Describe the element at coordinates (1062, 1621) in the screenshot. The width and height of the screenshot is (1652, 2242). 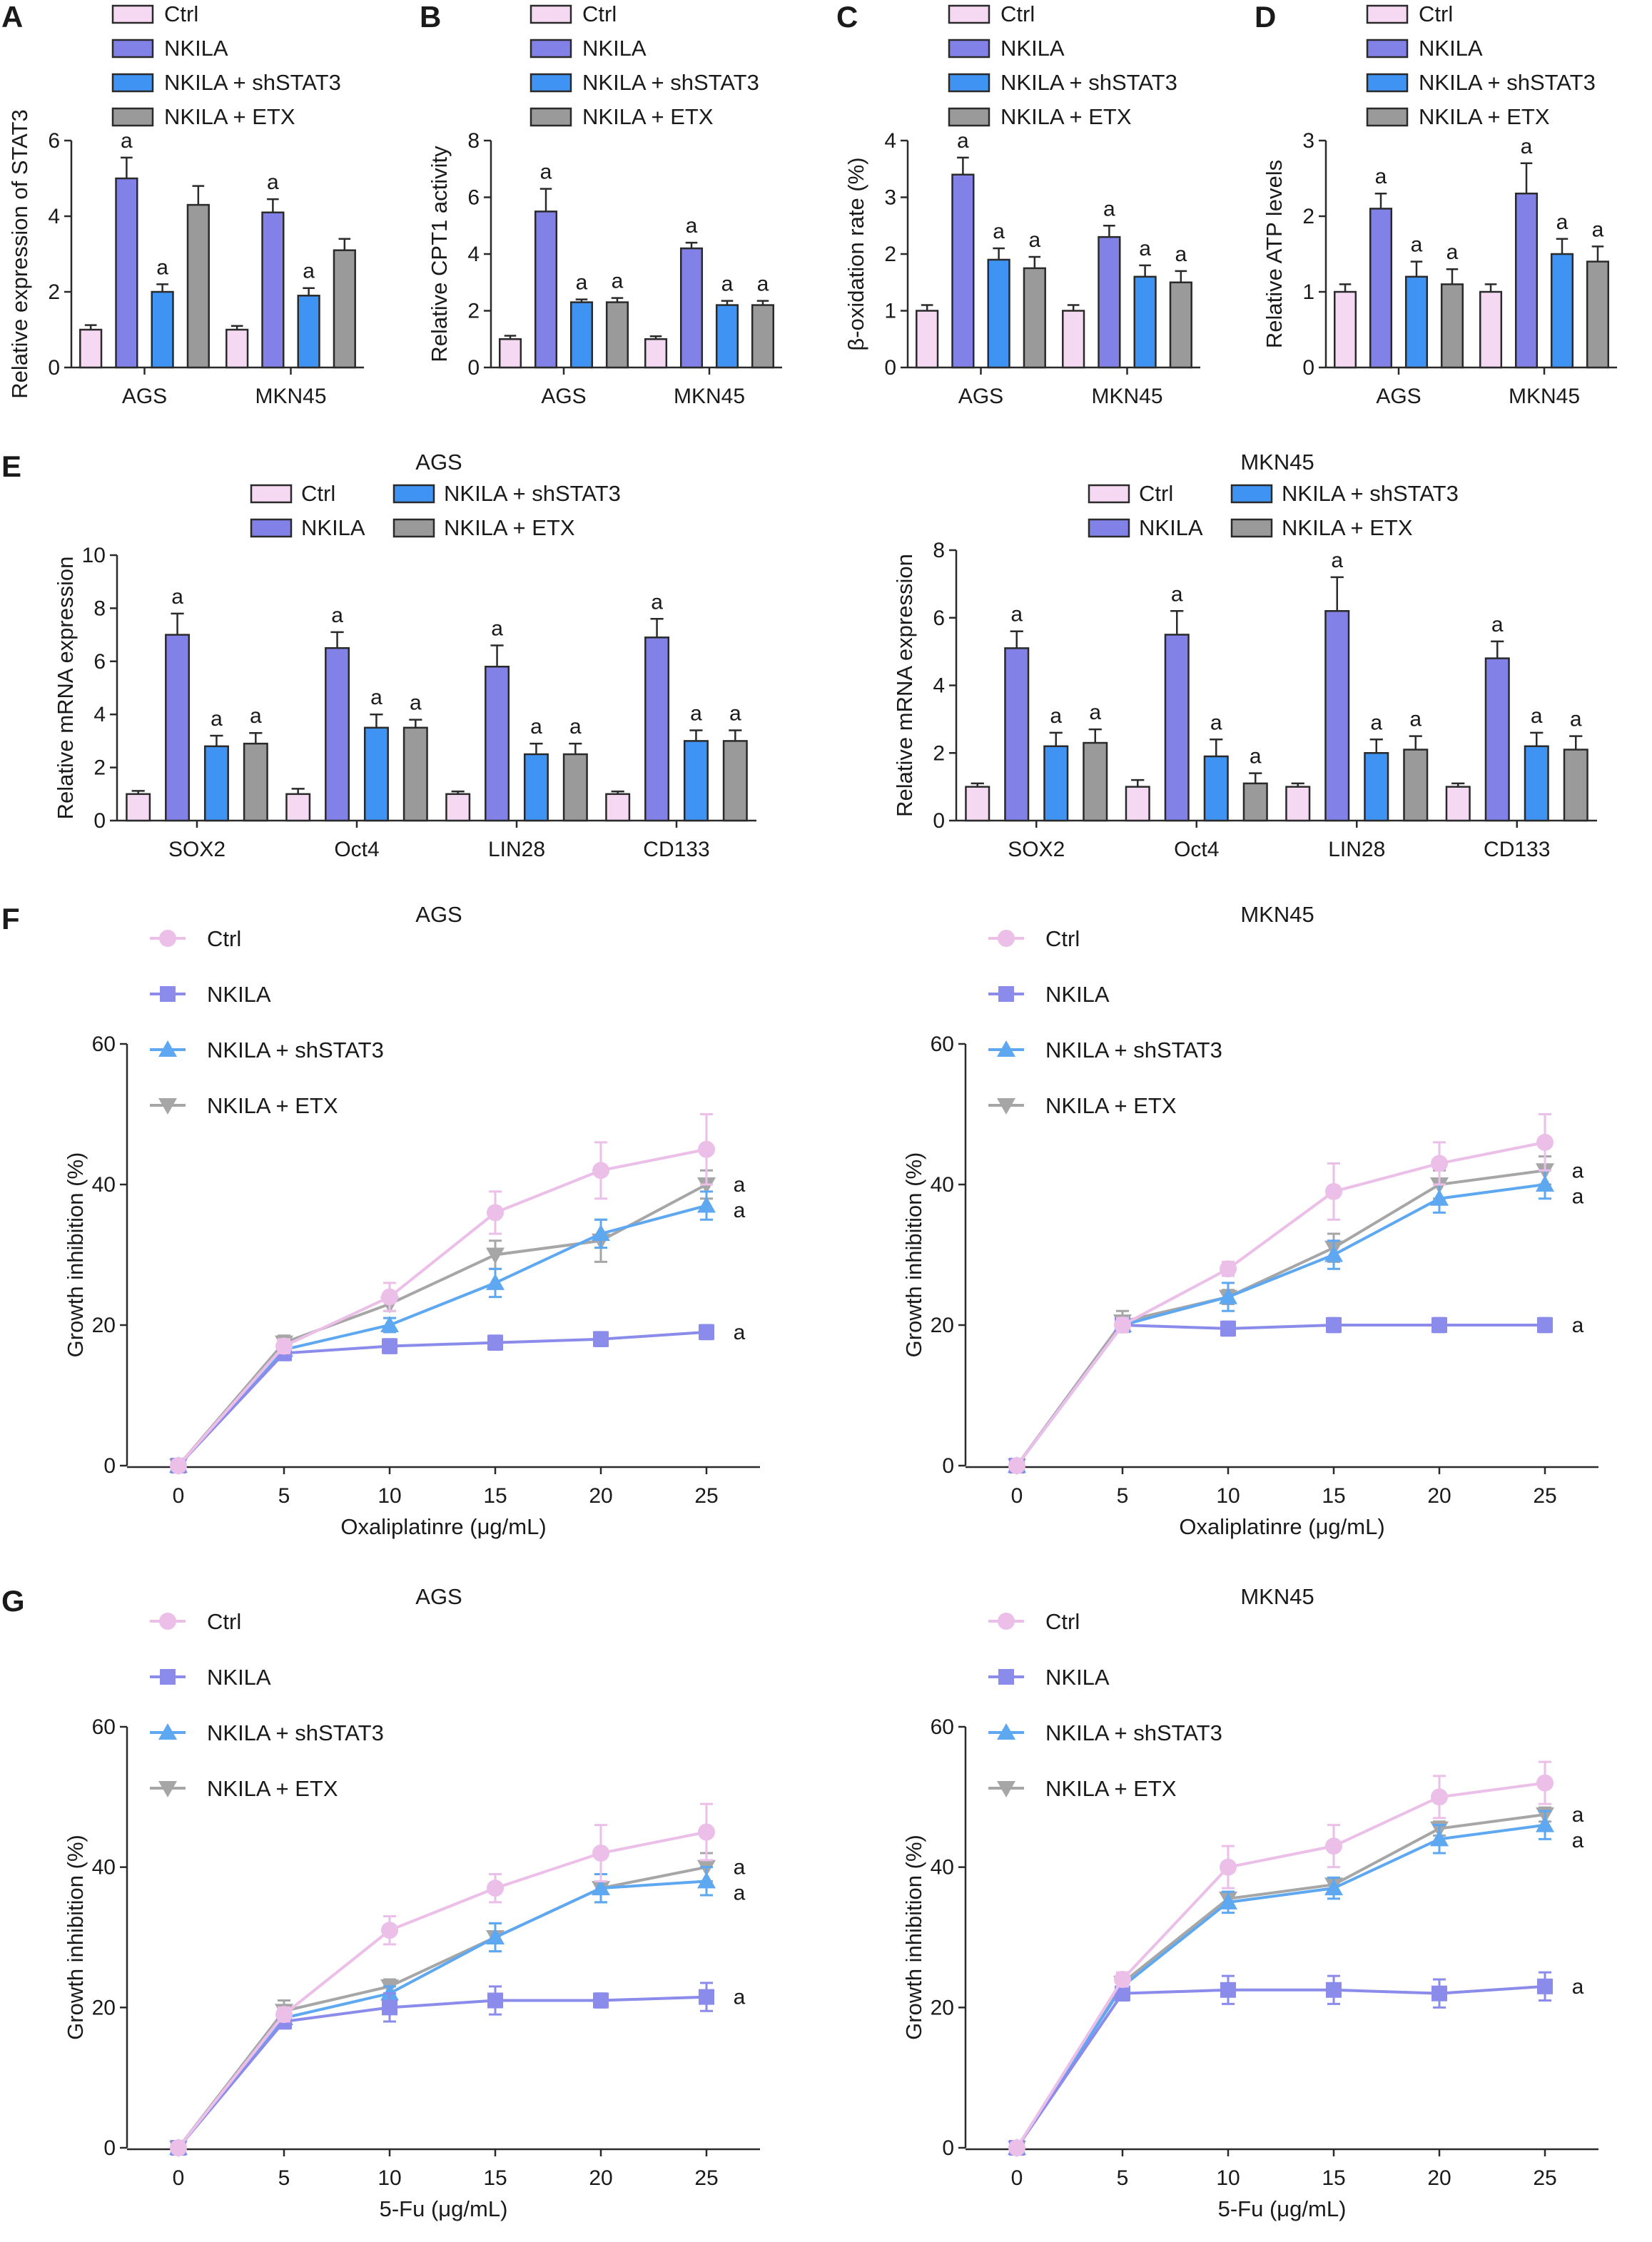
I see `panel-g-mkn45-legend-label: Ctrl` at that location.